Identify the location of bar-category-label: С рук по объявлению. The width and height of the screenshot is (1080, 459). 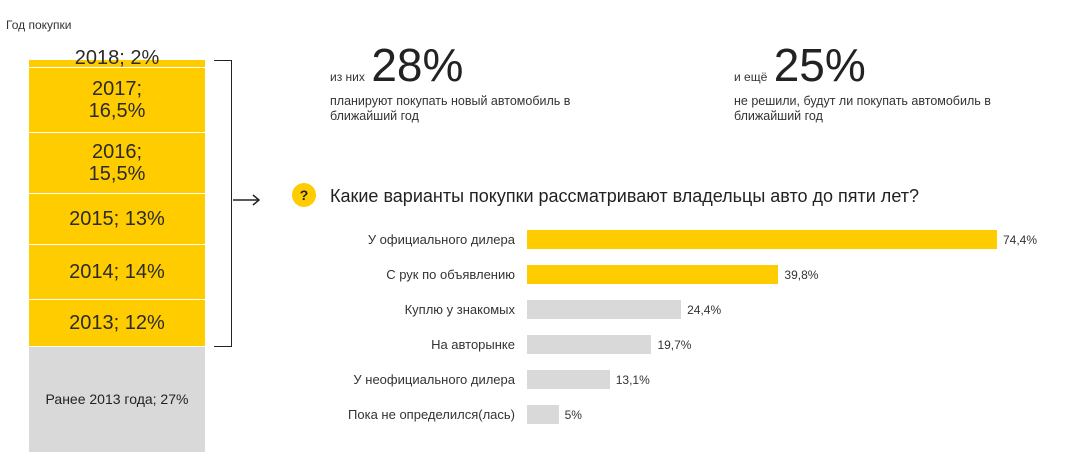
(450, 274).